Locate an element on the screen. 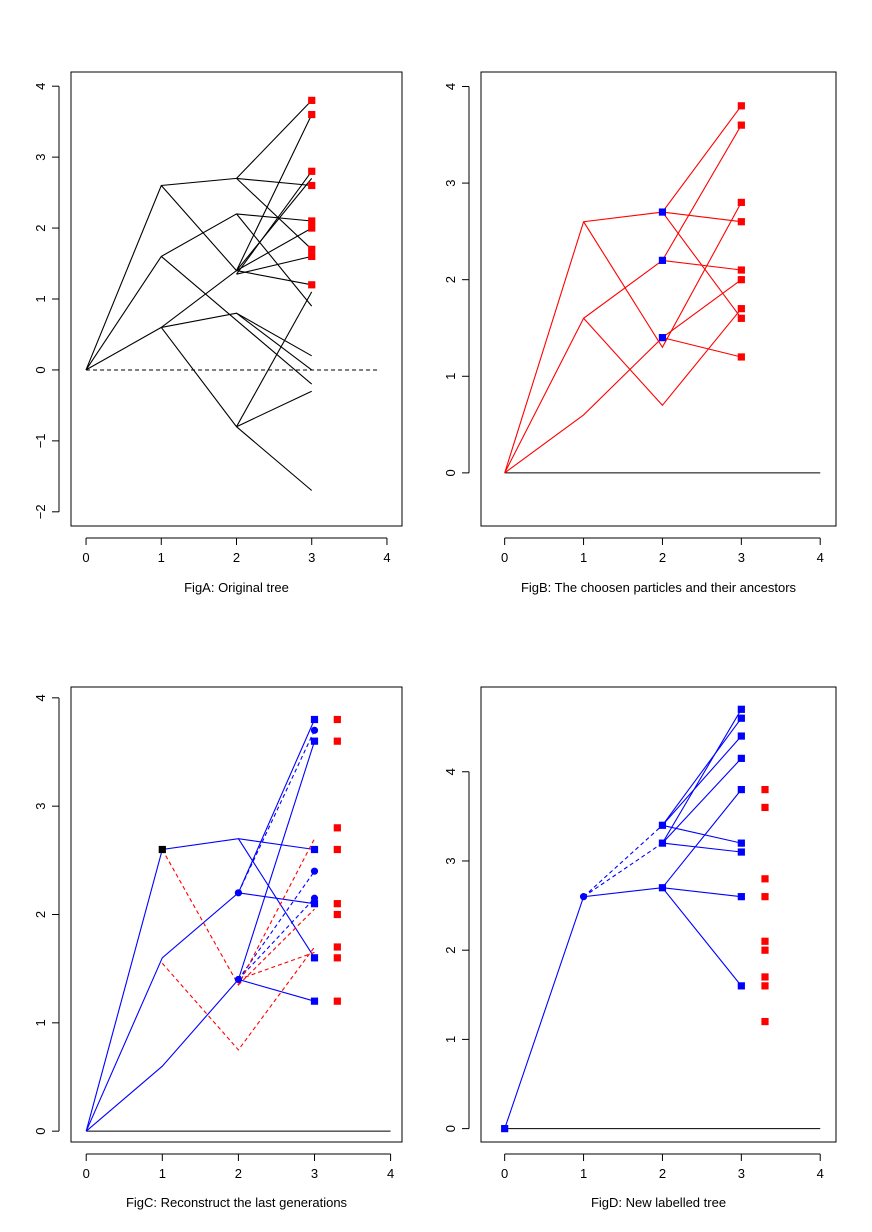 Image resolution: width=872 pixels, height=1232 pixels. y-tick-label: 0 is located at coordinates (450, 472).